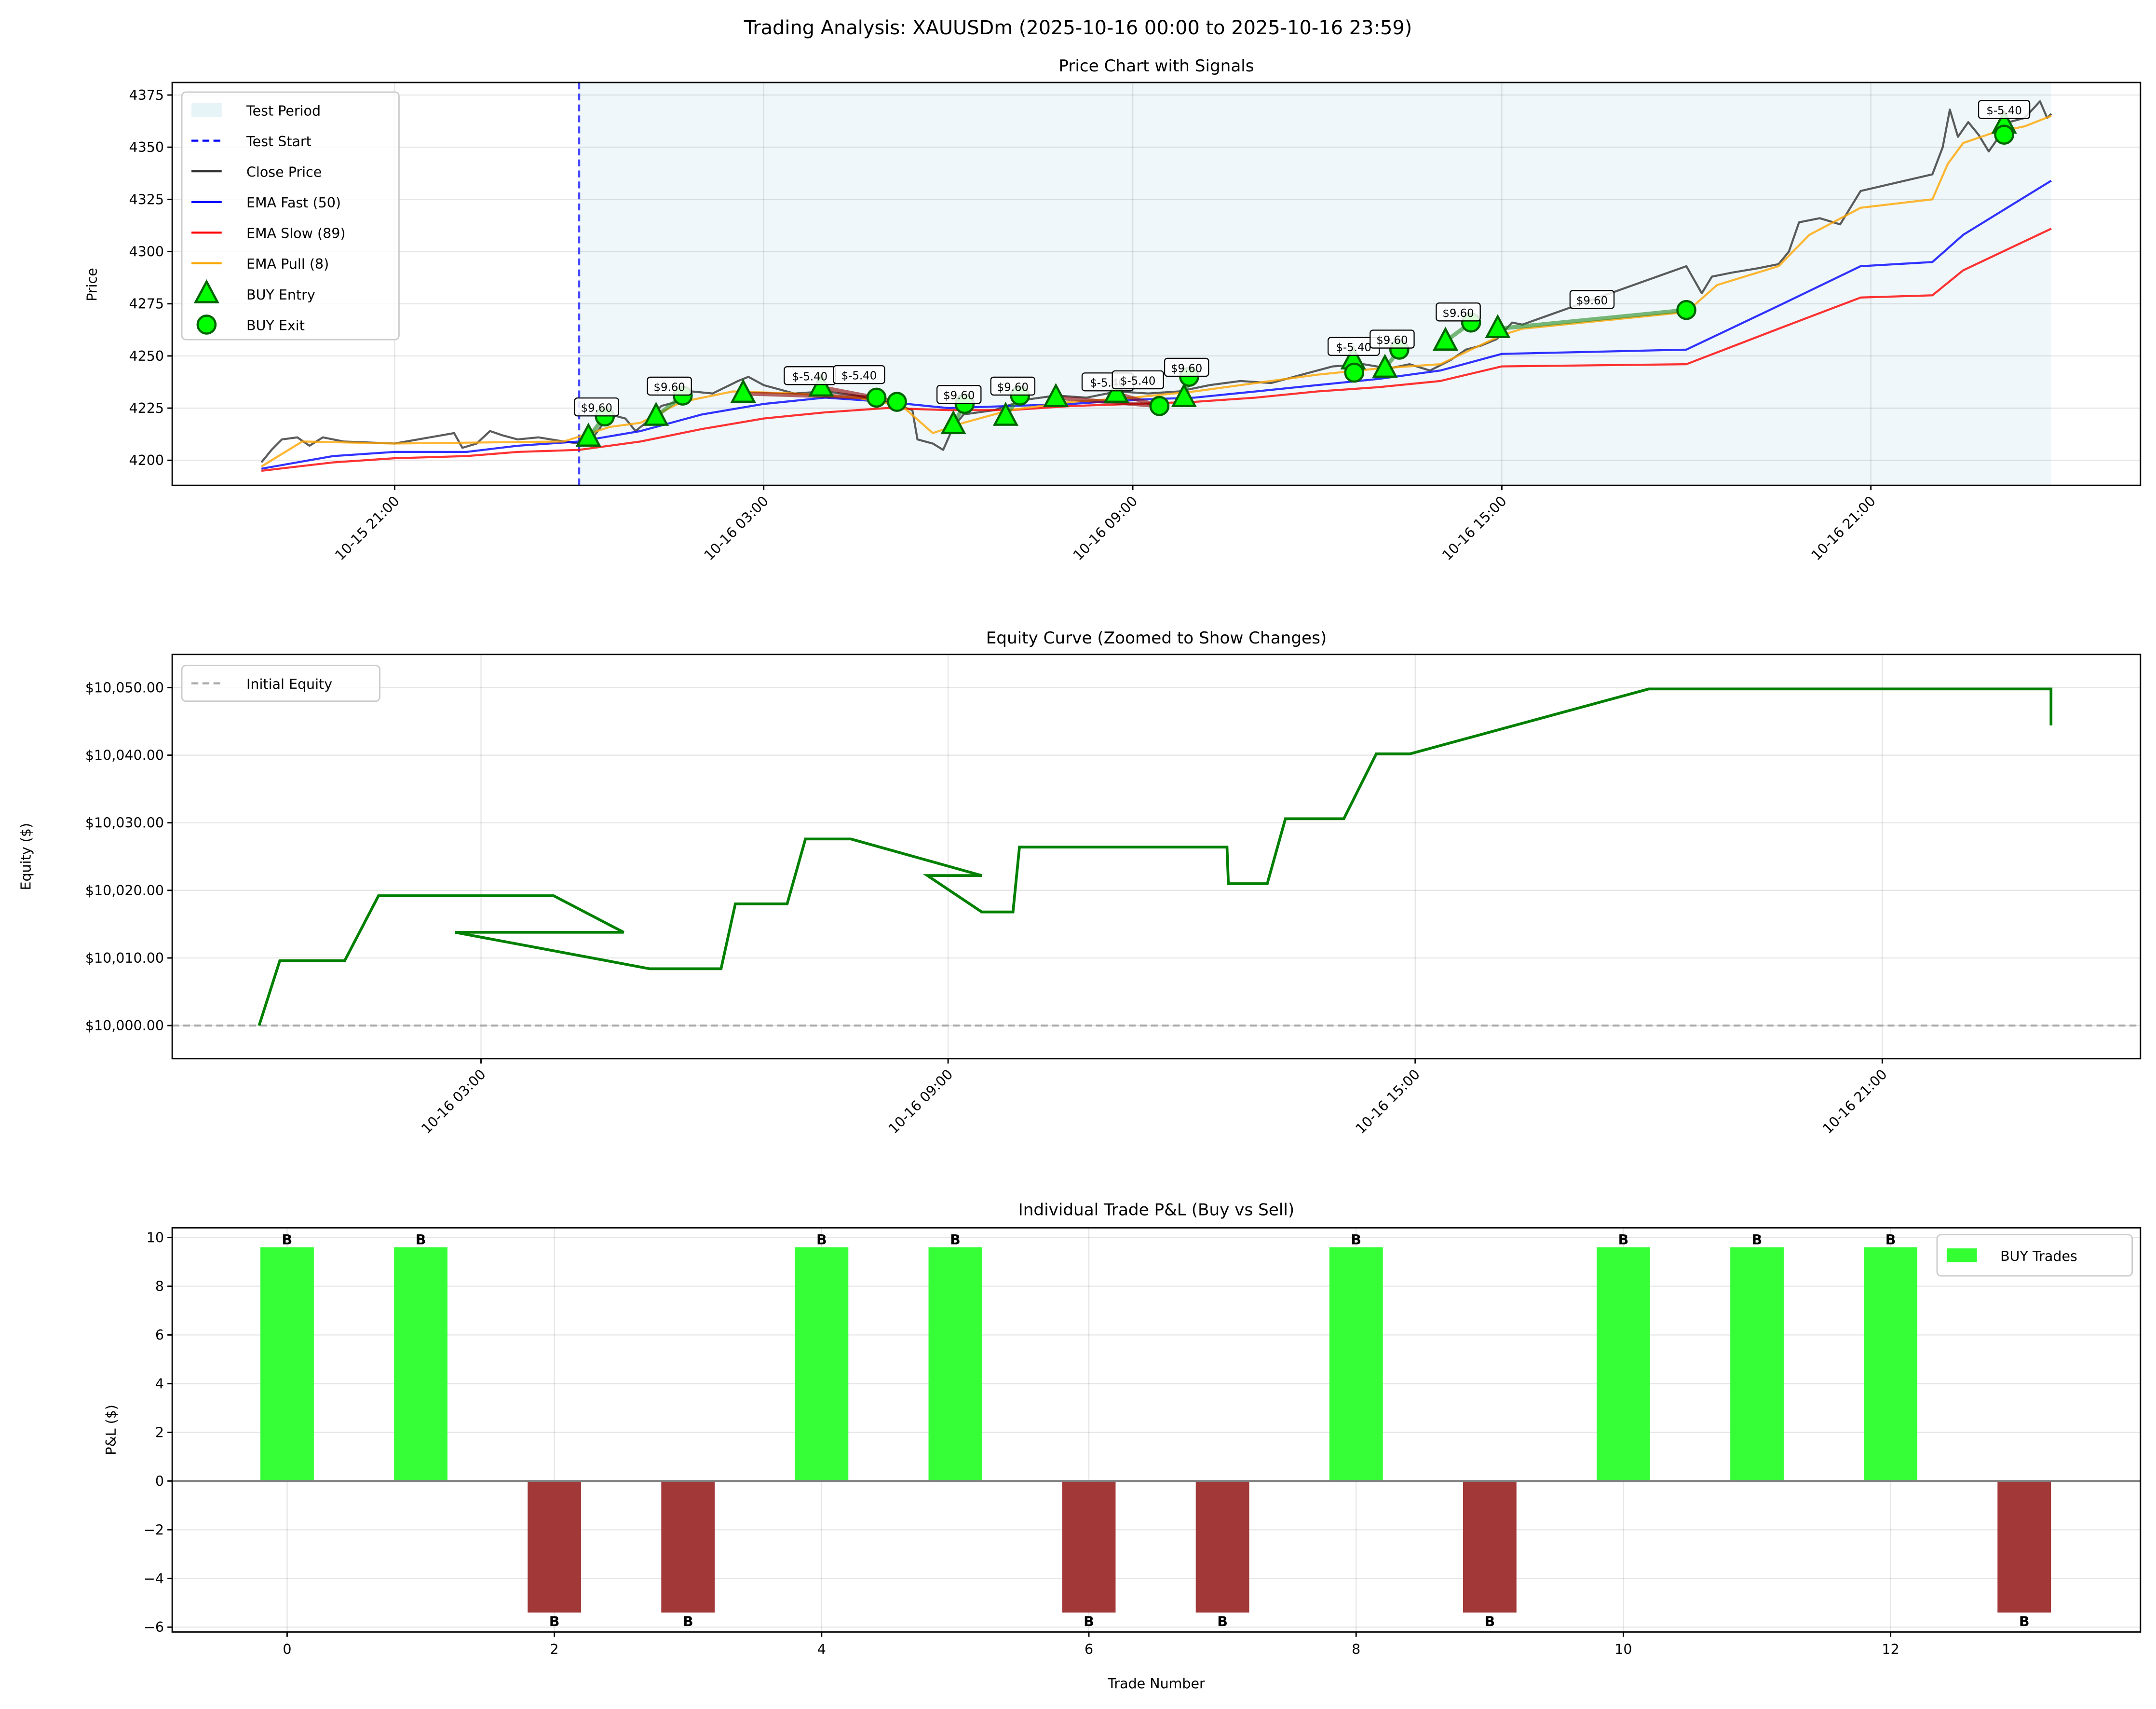 This screenshot has width=2156, height=1709. What do you see at coordinates (147, 252) in the screenshot?
I see `y-tick-label: 4300` at bounding box center [147, 252].